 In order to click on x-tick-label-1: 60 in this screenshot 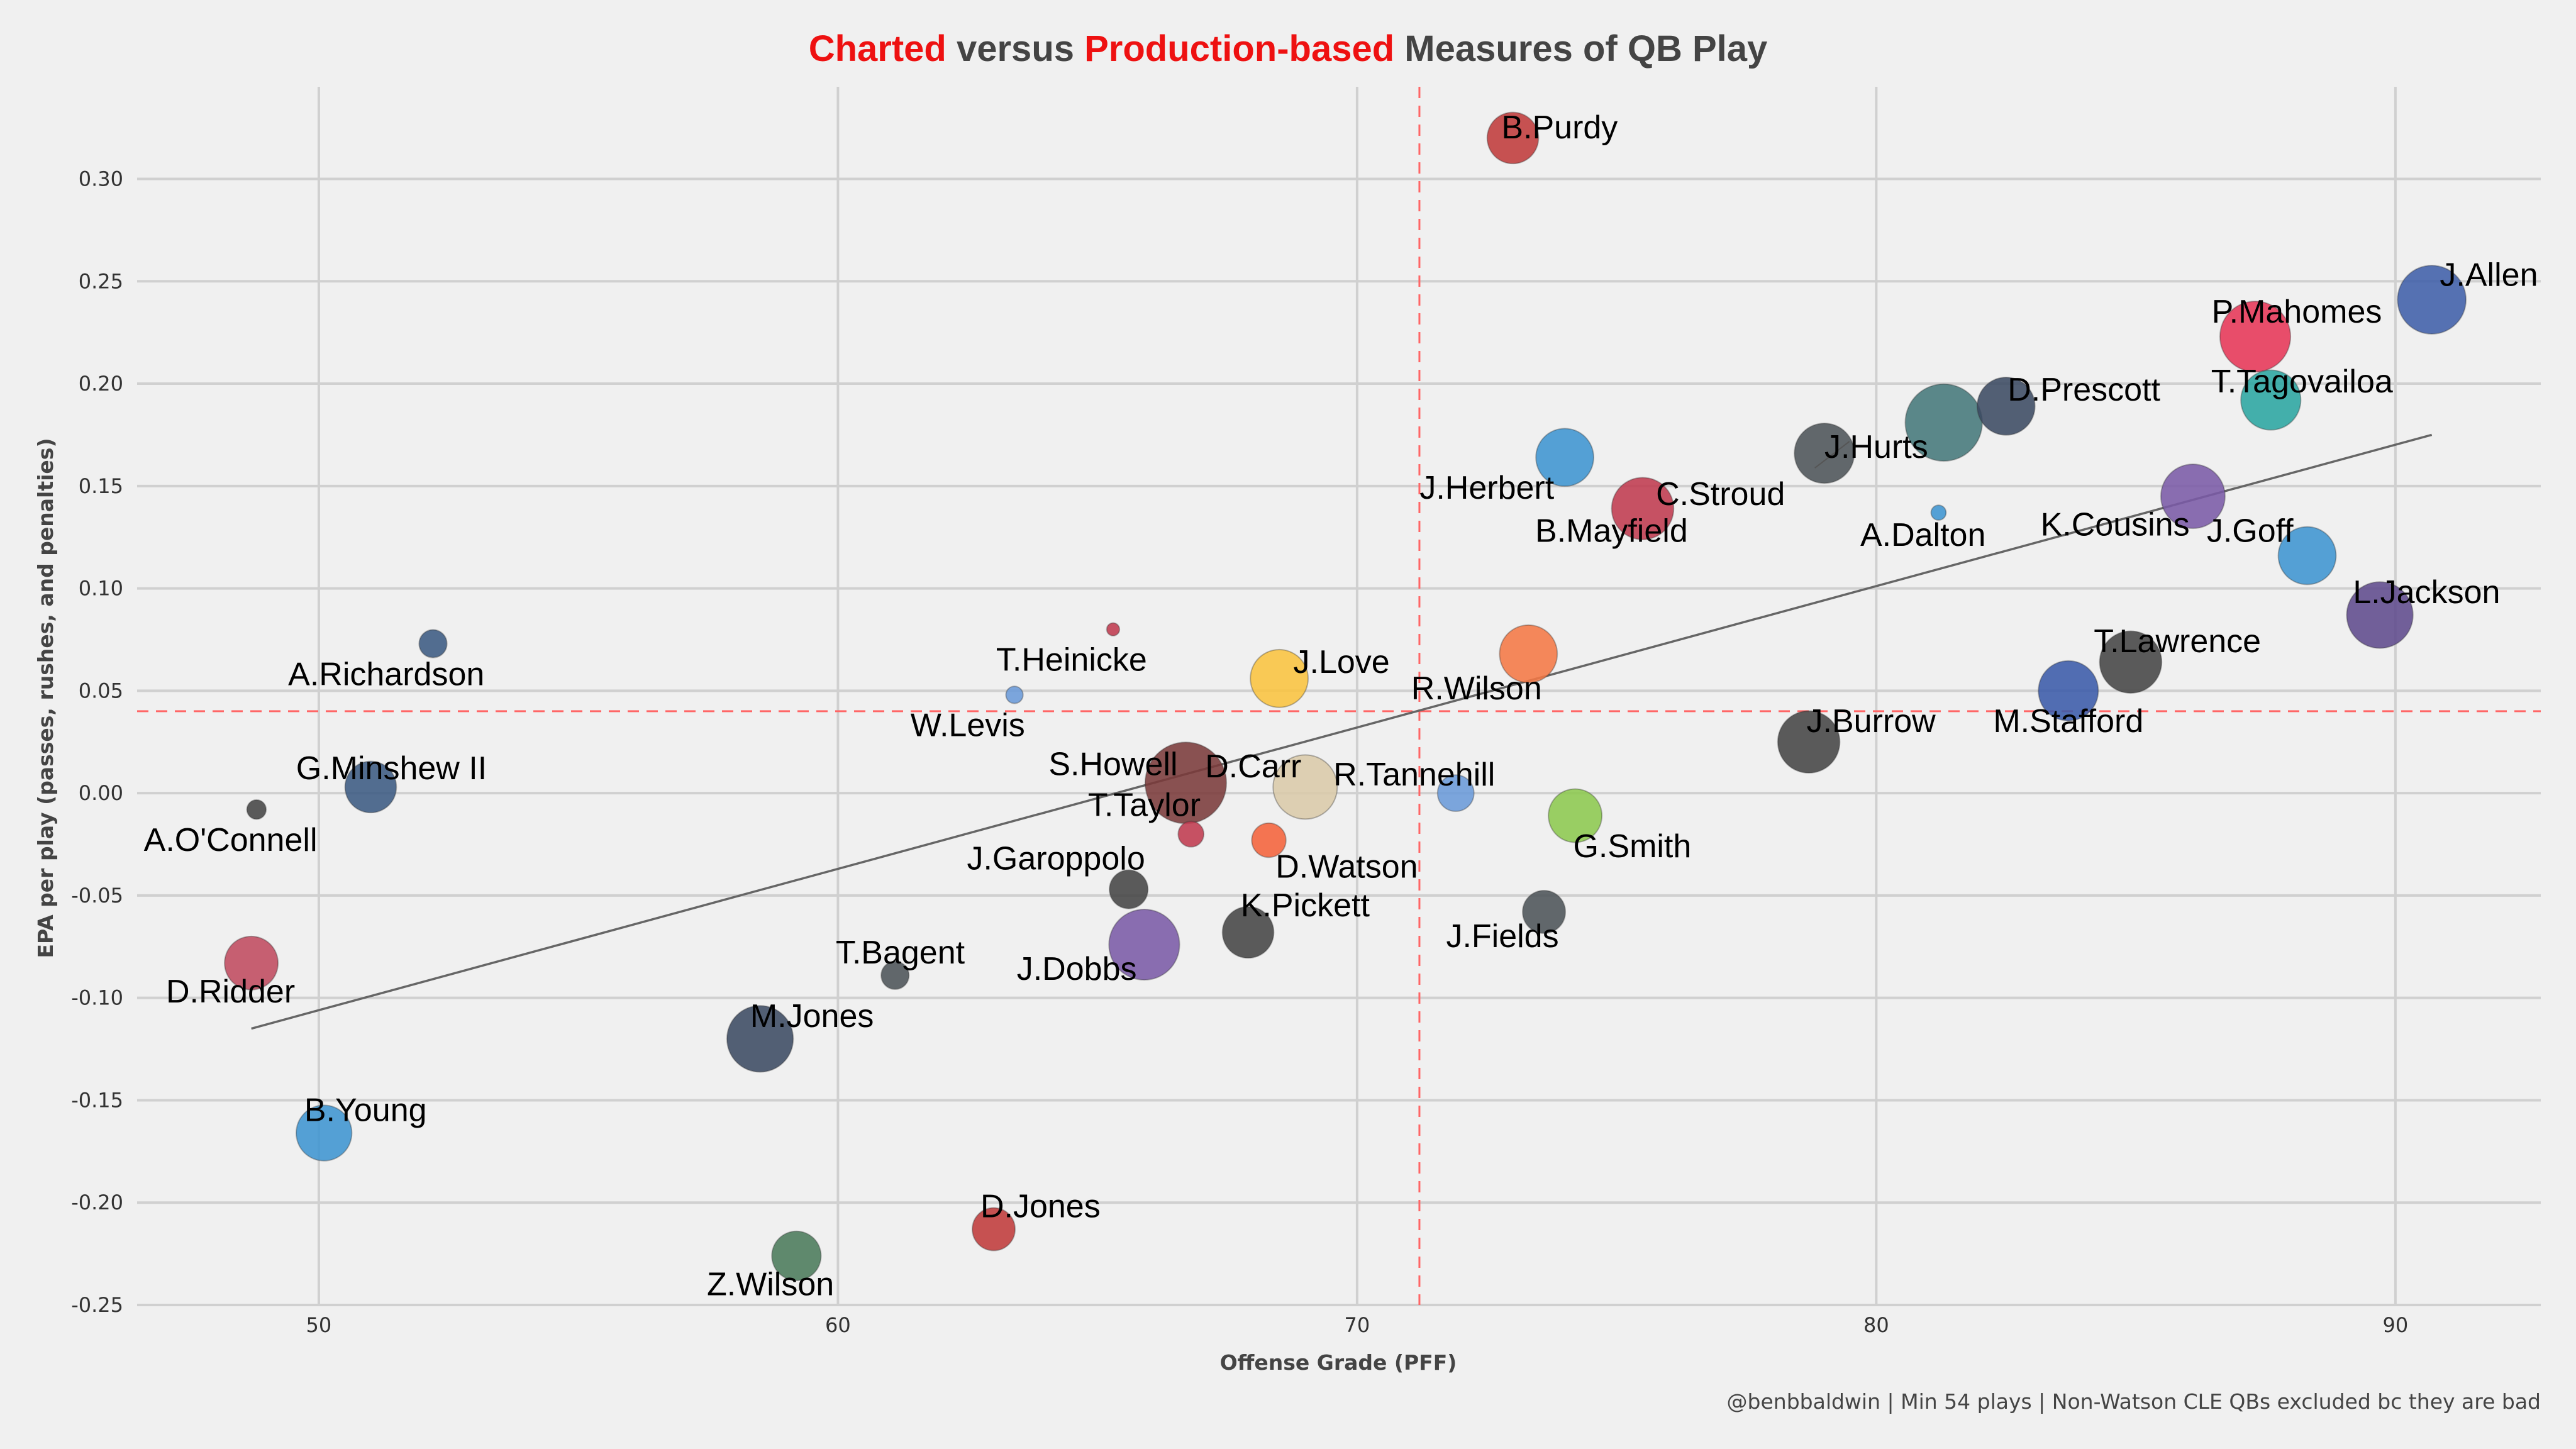, I will do `click(838, 1325)`.